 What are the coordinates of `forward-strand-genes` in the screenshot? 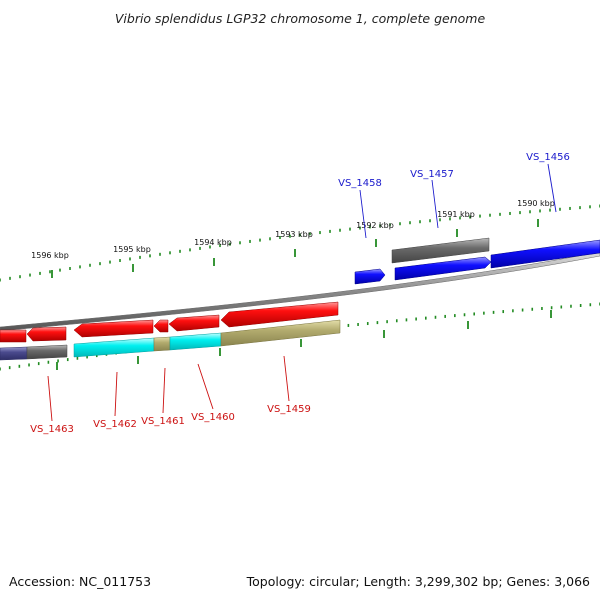 It's located at (477, 261).